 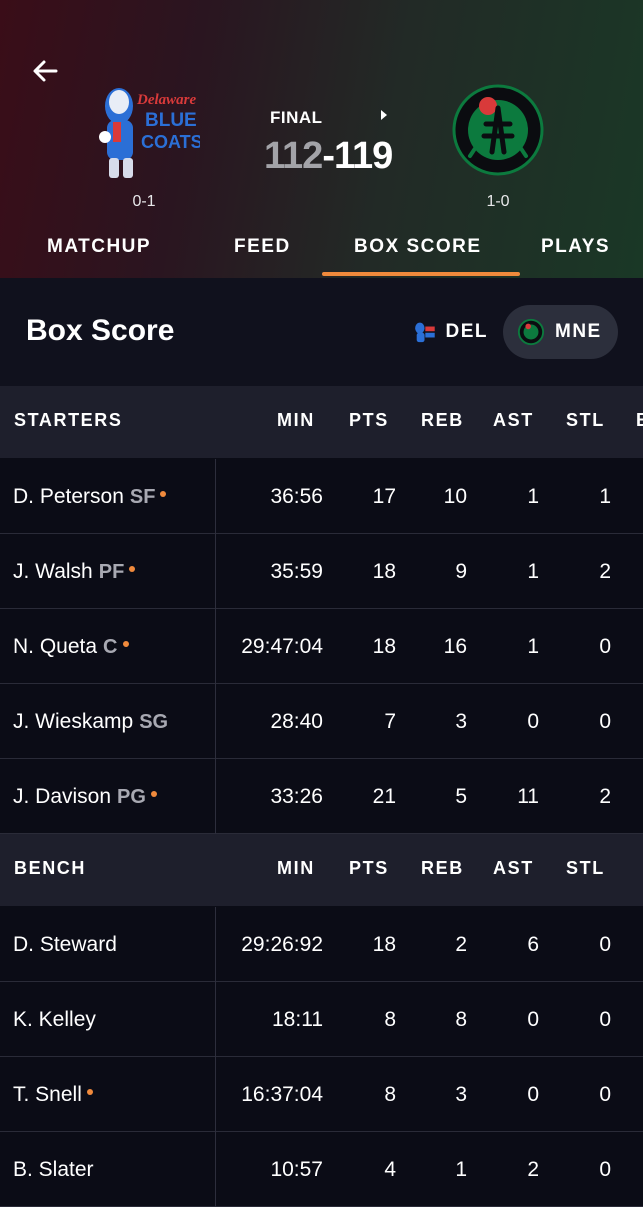 I want to click on player-name-text: T. Snell, so click(x=47, y=1094).